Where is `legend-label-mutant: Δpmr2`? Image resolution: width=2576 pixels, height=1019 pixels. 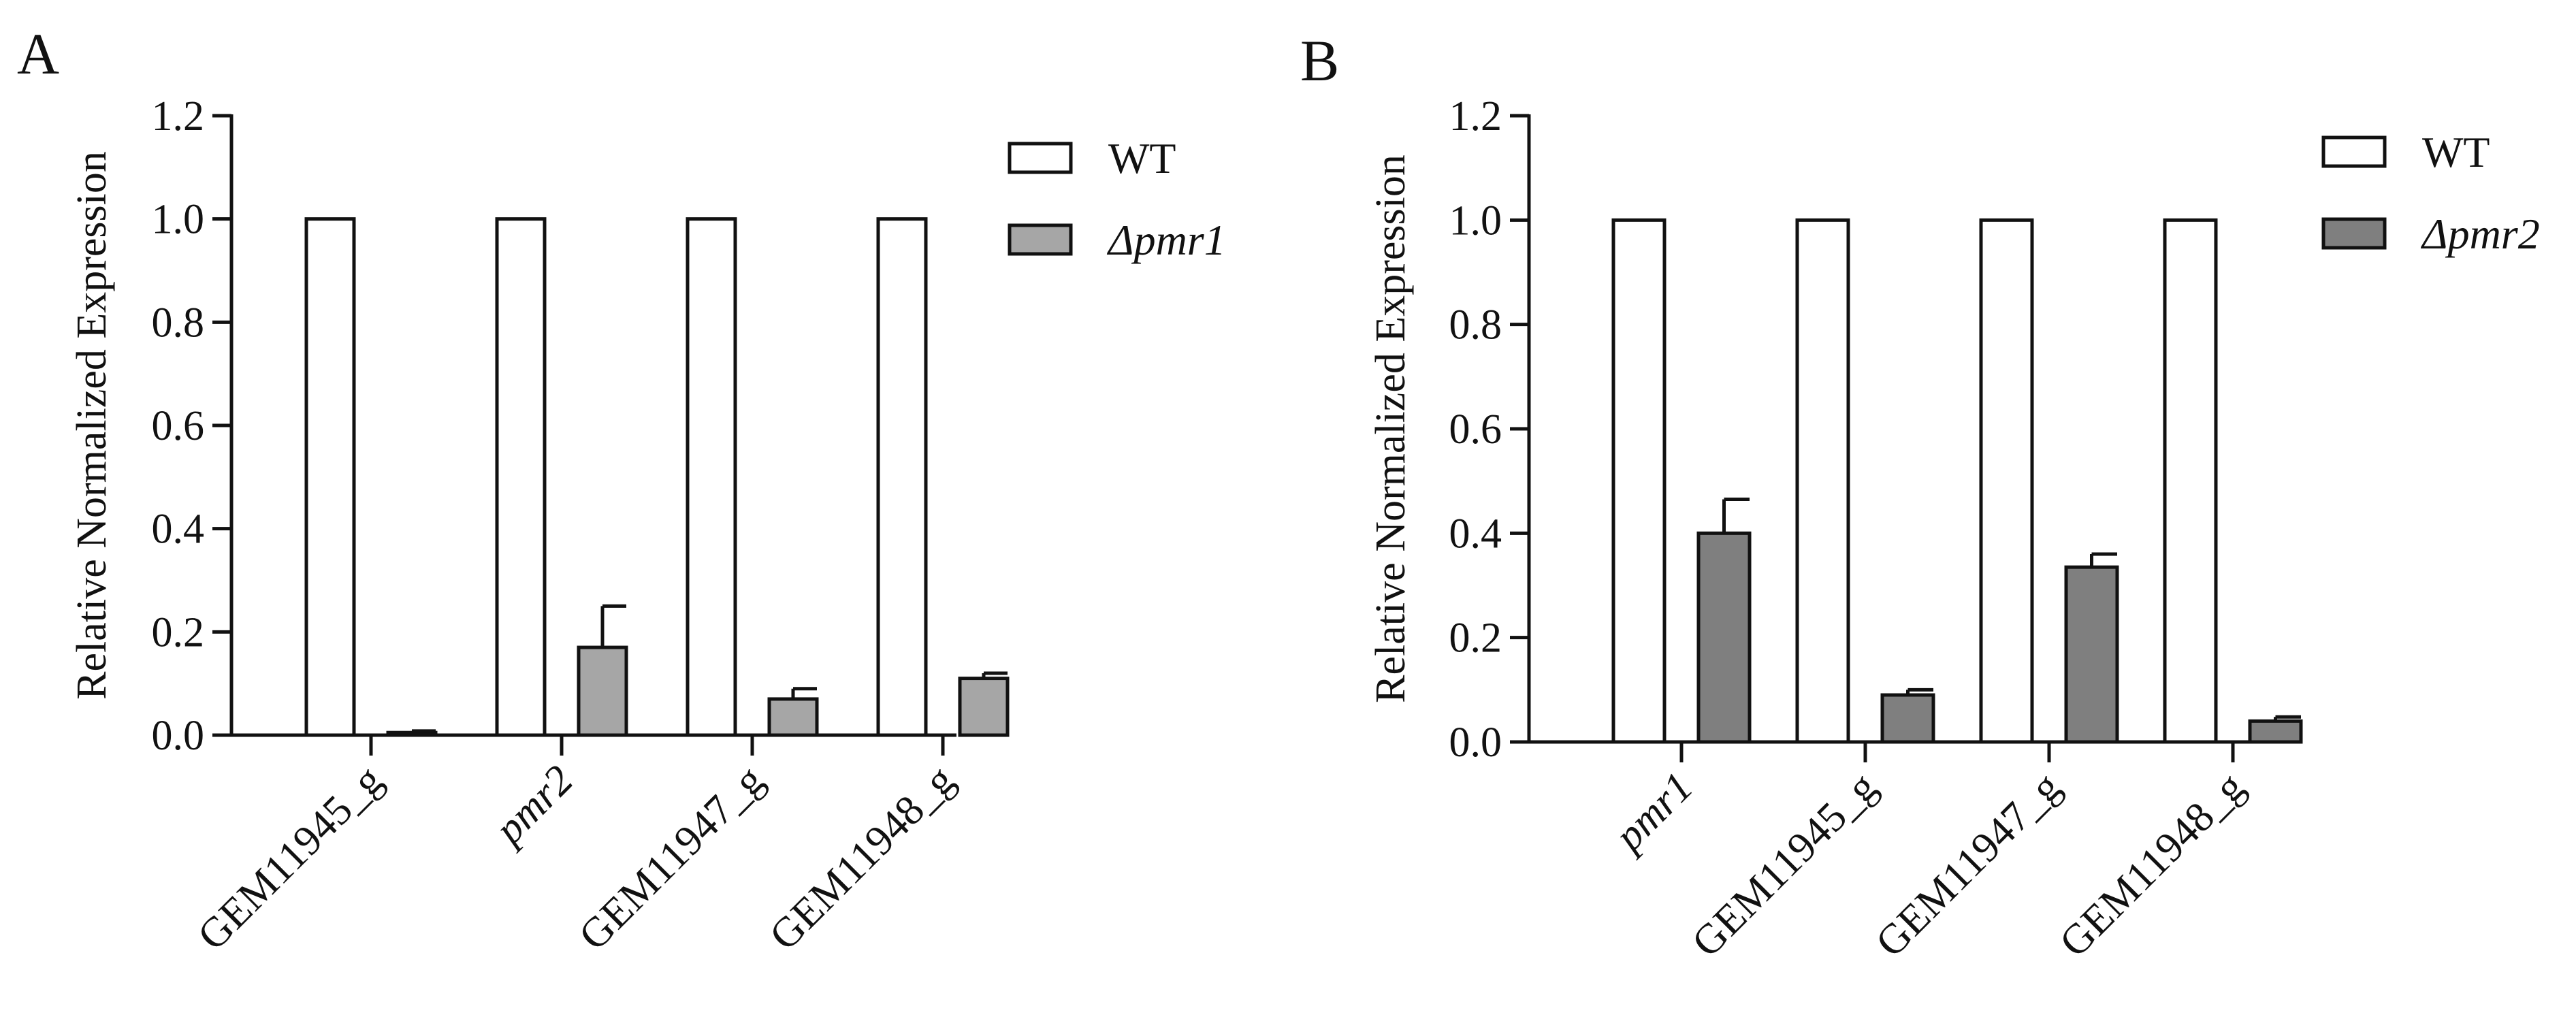 legend-label-mutant: Δpmr2 is located at coordinates (2480, 234).